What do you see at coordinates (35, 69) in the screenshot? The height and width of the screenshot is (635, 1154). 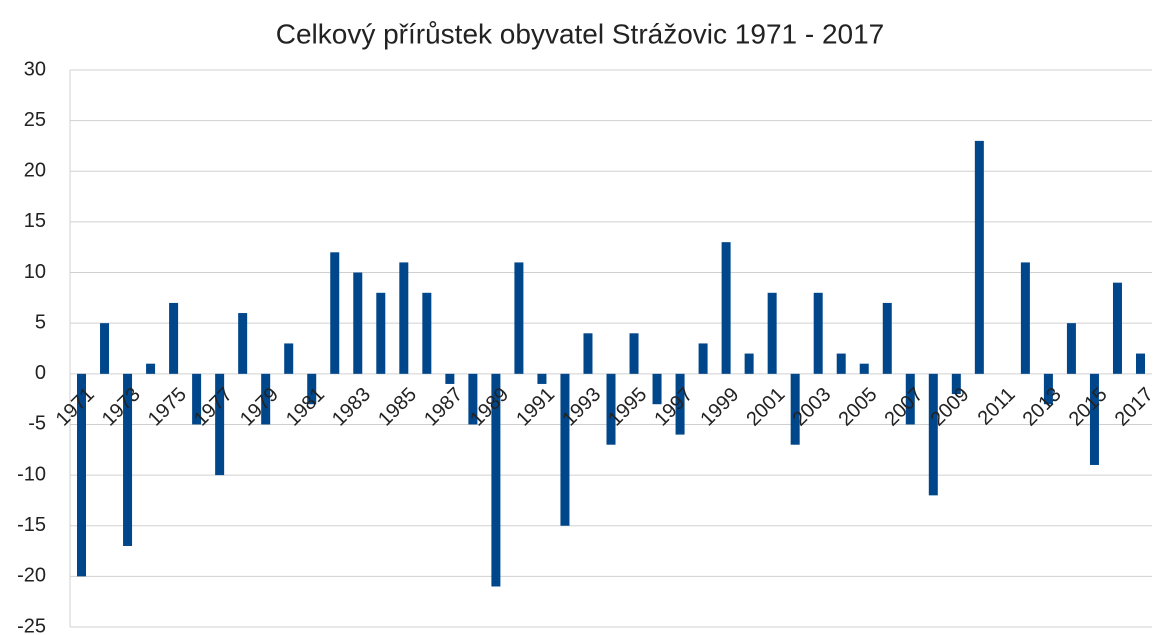 I see `y-tick-label: 30` at bounding box center [35, 69].